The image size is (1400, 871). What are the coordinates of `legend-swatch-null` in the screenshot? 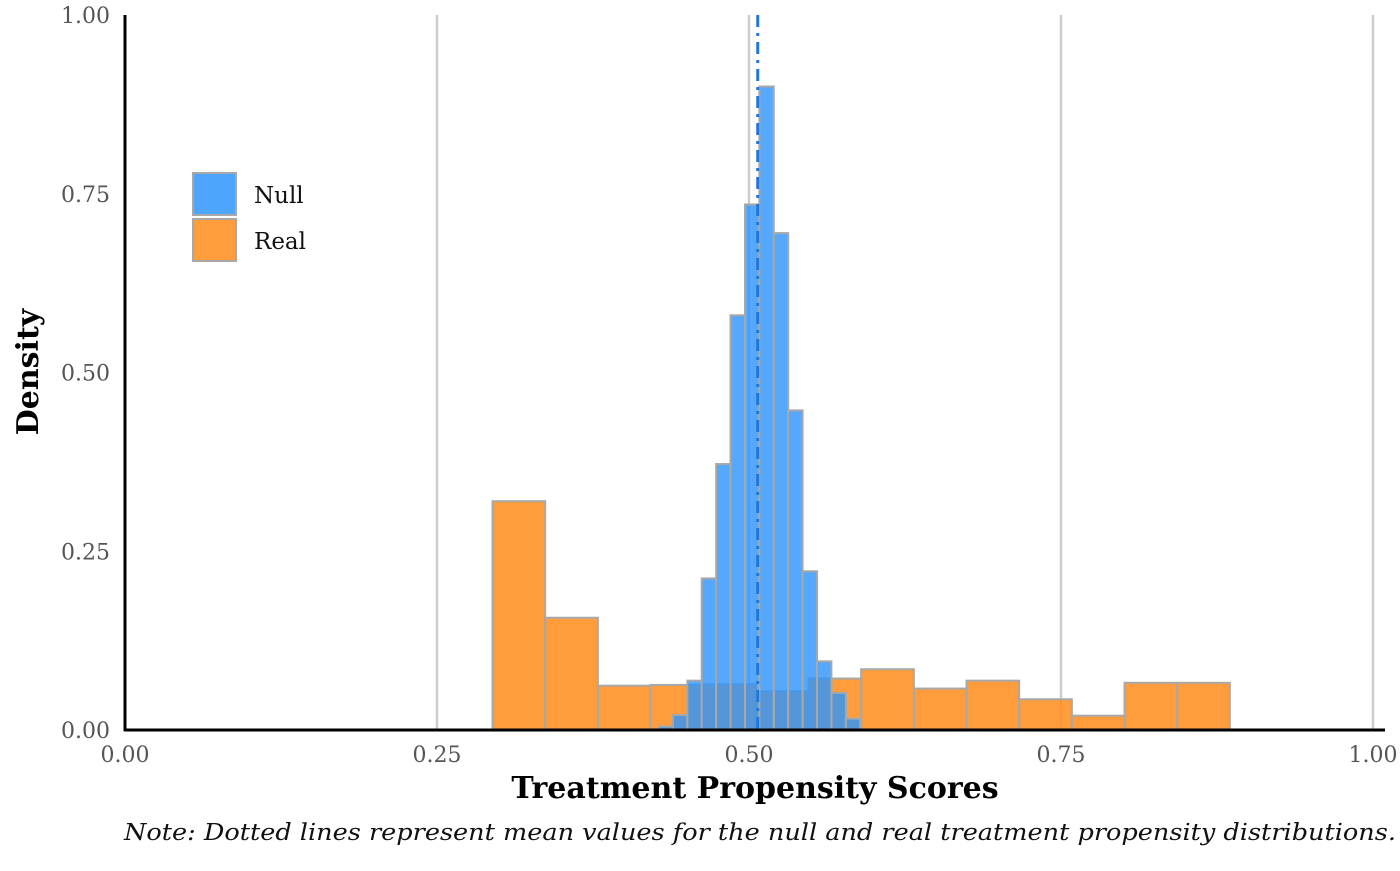 It's located at (214, 194).